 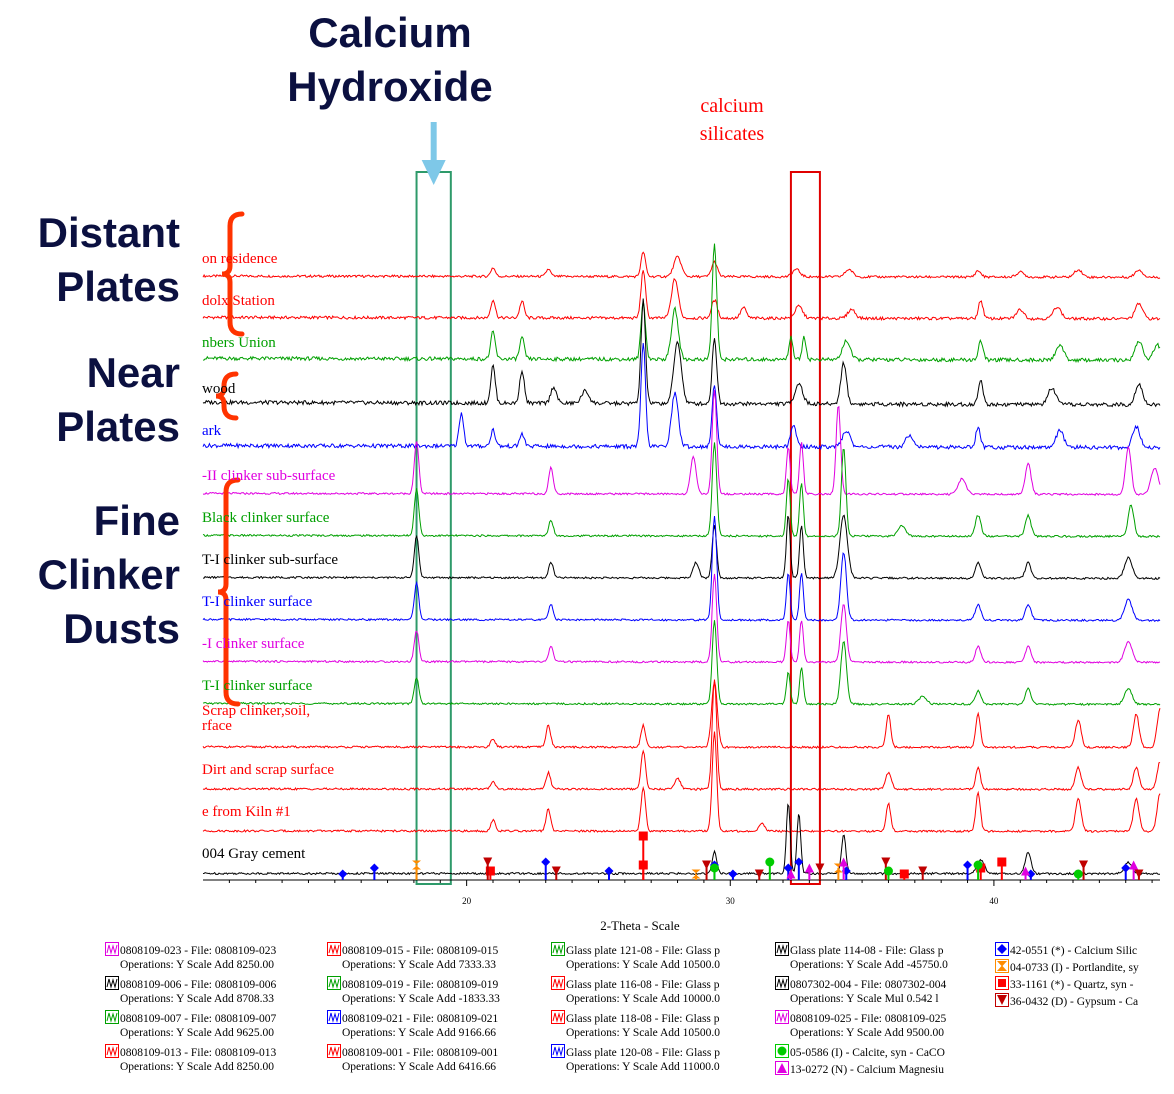 What do you see at coordinates (867, 1070) in the screenshot?
I see `legend-file-text: 13-0272 (N) - Calcium Magnesiu` at bounding box center [867, 1070].